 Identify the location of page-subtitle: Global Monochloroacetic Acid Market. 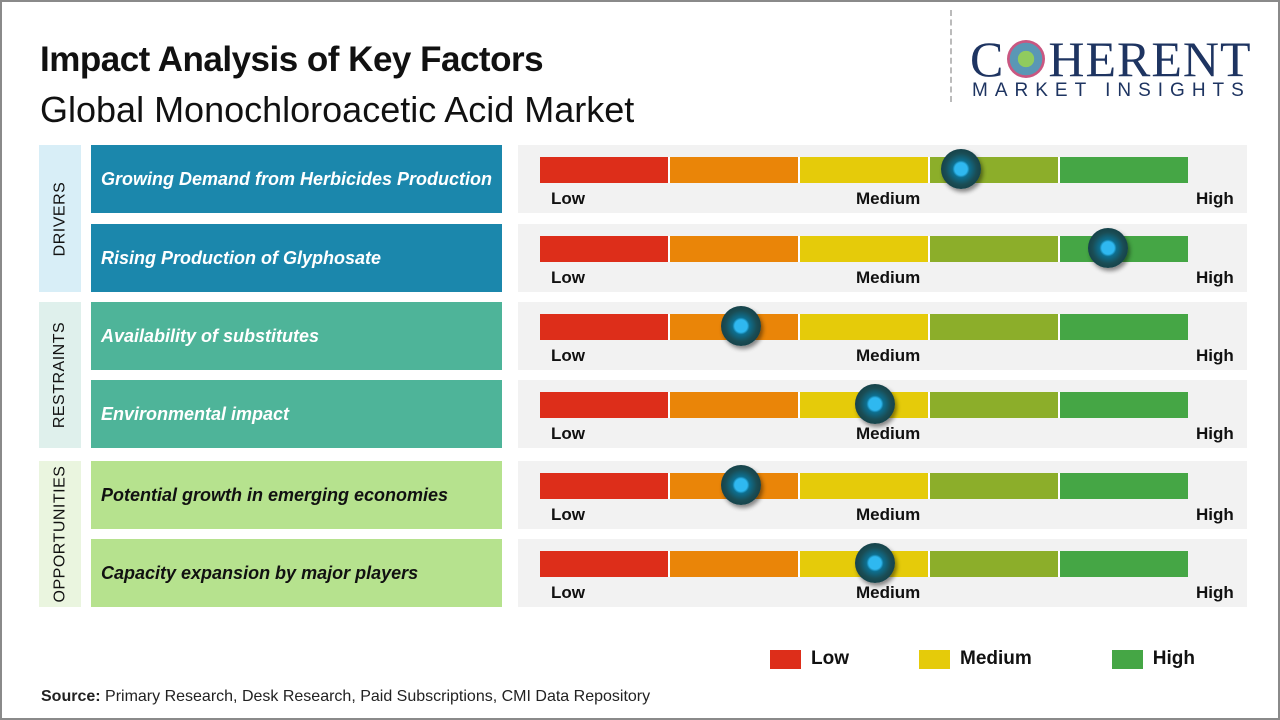
(337, 109).